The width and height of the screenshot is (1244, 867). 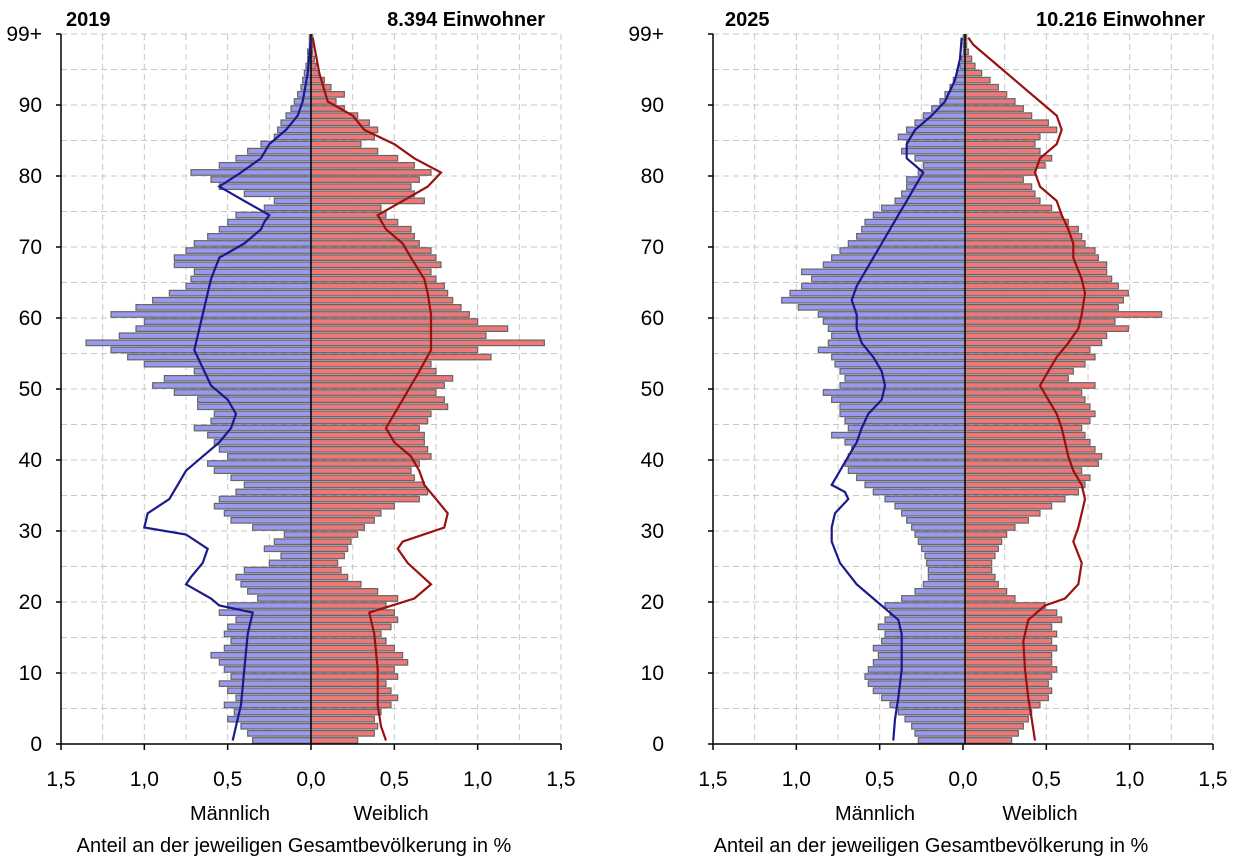 What do you see at coordinates (30, 531) in the screenshot?
I see `y-tick-label: 30` at bounding box center [30, 531].